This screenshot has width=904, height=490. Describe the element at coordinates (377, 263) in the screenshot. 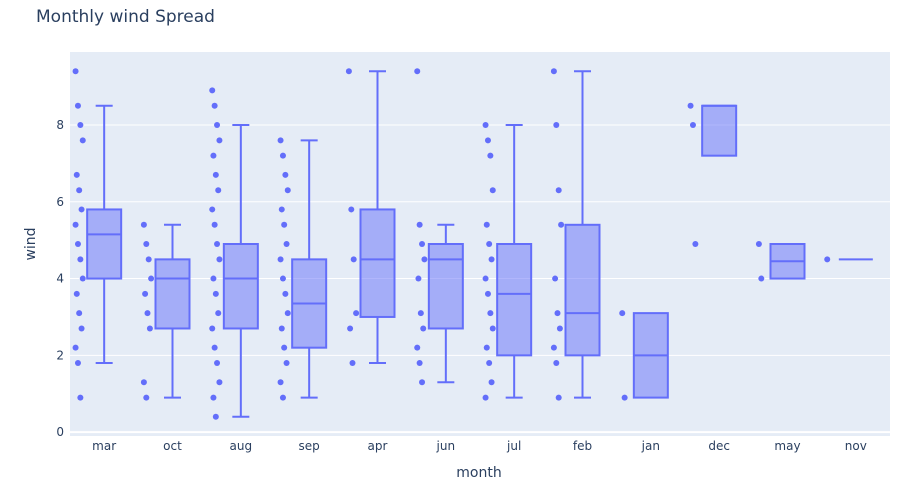

I see `box-apr` at that location.